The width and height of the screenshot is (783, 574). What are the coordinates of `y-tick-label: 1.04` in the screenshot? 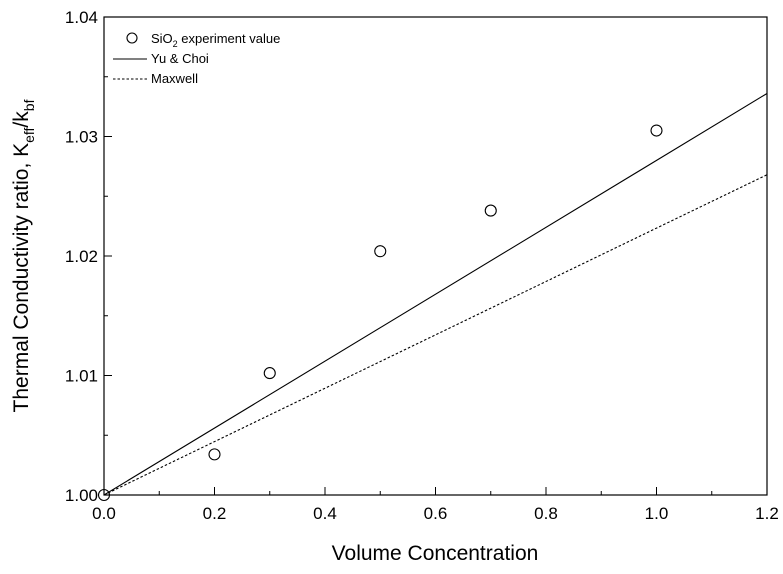 It's located at (81, 17).